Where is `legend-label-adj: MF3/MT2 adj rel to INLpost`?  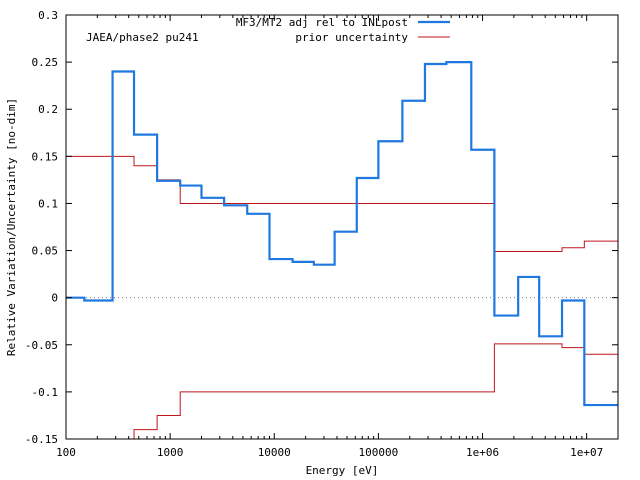
legend-label-adj: MF3/MT2 adj rel to INLpost is located at coordinates (322, 22).